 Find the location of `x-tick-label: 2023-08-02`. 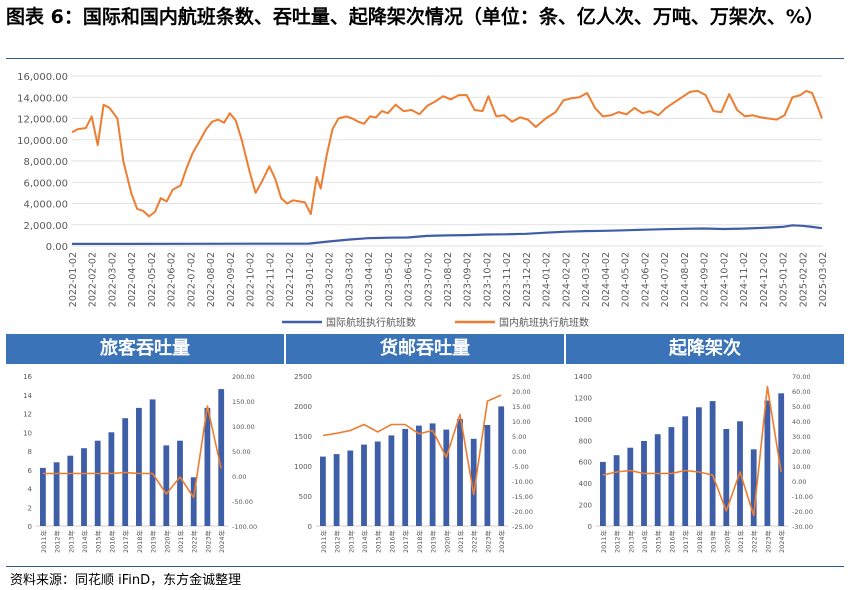

x-tick-label: 2023-08-02 is located at coordinates (448, 279).